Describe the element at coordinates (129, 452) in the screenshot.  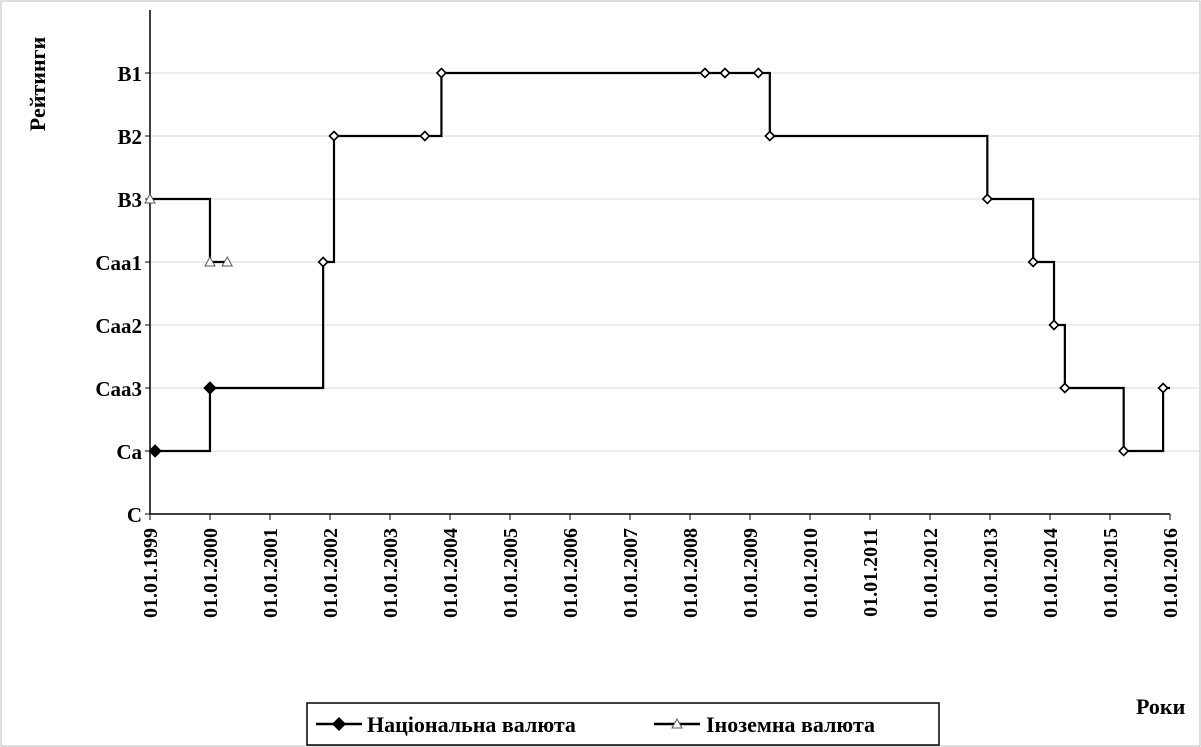
I see `y-tick-label: Ca` at that location.